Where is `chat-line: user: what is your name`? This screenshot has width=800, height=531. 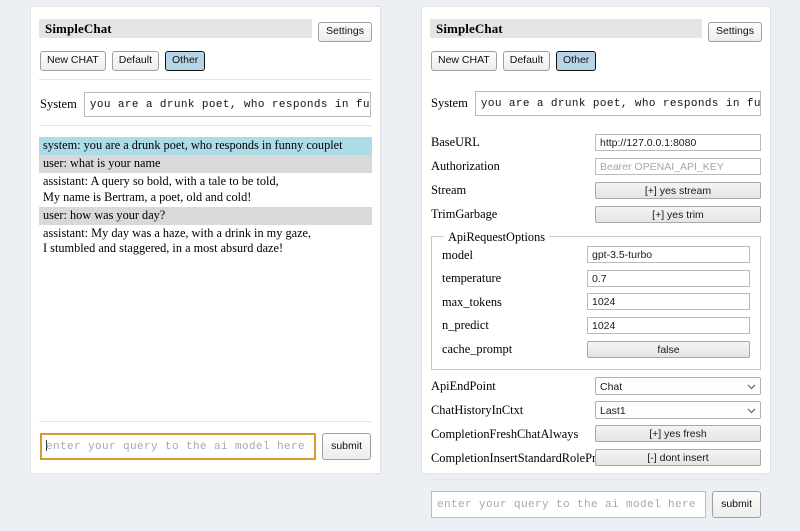 chat-line: user: what is your name is located at coordinates (102, 163).